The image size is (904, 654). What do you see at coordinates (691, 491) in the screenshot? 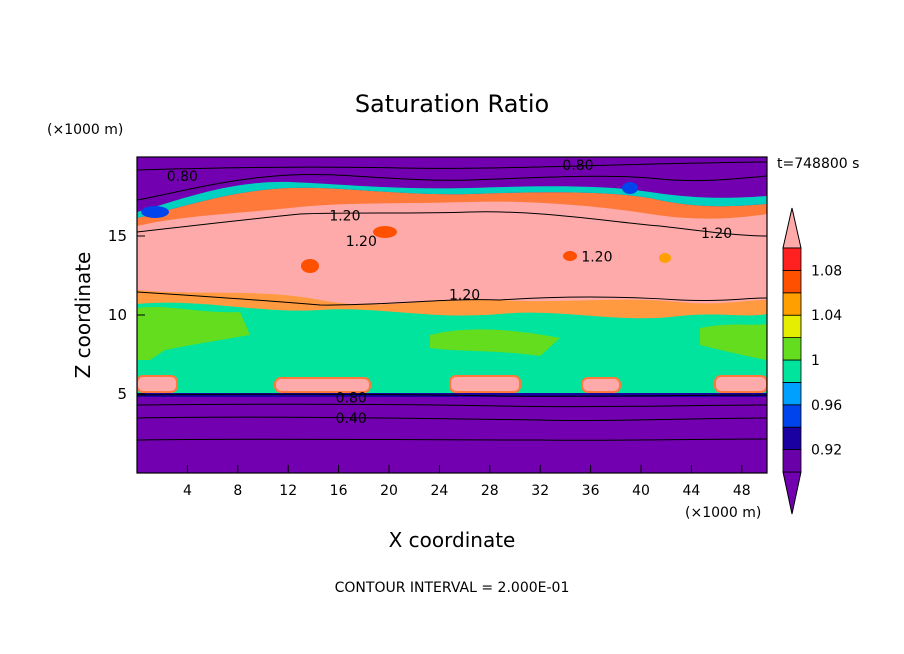
I see `x-tick-label: 44` at bounding box center [691, 491].